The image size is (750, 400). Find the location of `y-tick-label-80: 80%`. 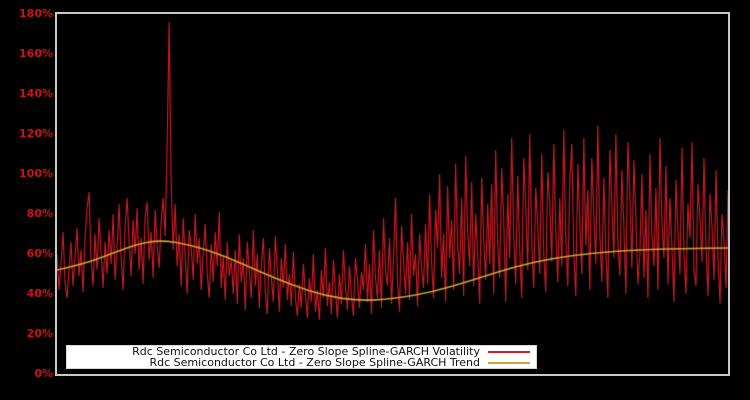

y-tick-label-80: 80% is located at coordinates (39, 213).